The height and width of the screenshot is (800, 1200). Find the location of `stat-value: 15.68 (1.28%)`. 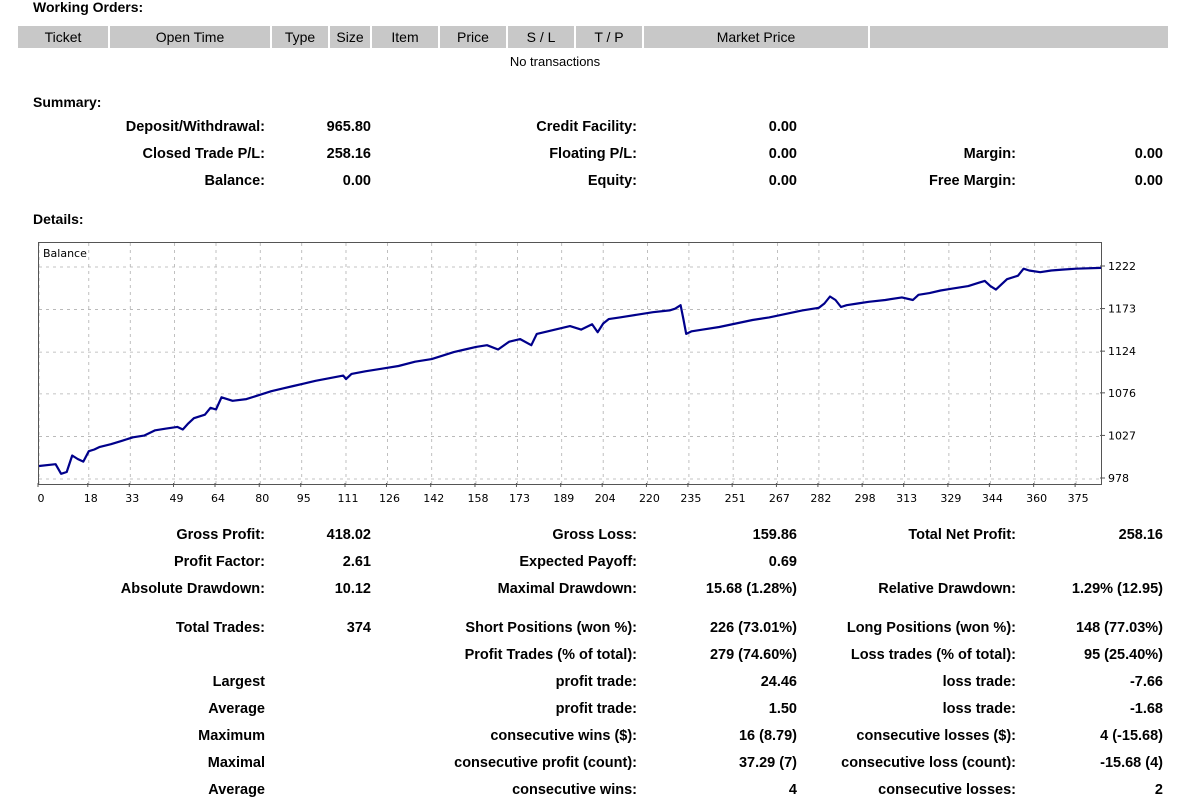

stat-value: 15.68 (1.28%) is located at coordinates (751, 589).